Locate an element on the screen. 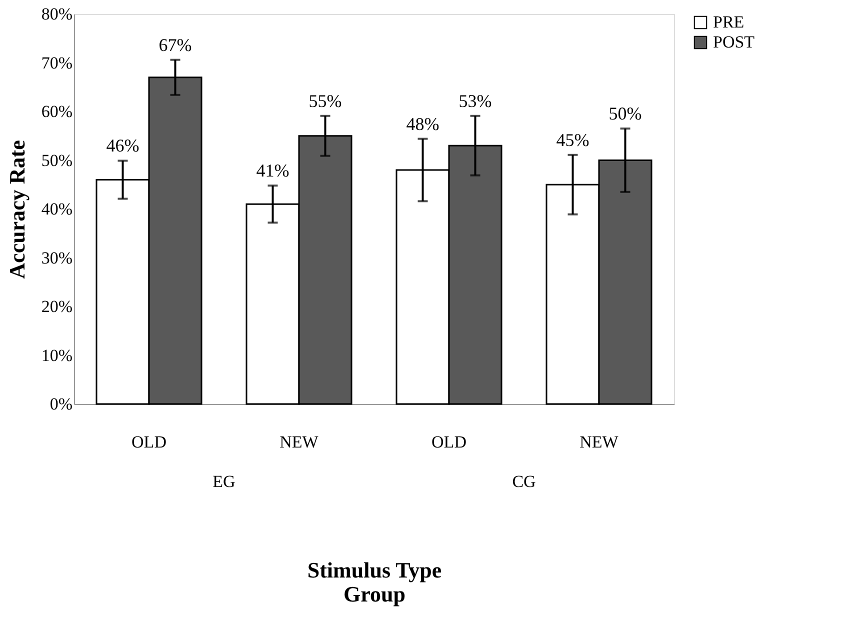 This screenshot has height=638, width=854. legend-label: PRE is located at coordinates (728, 22).